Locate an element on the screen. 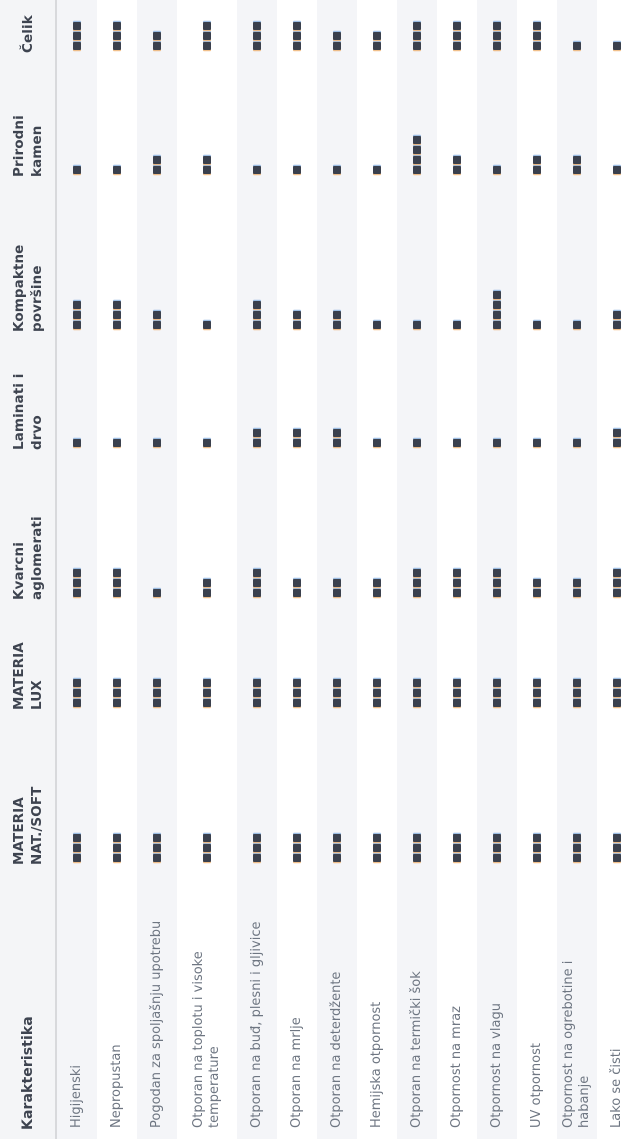 Image resolution: width=636 pixels, height=1139 pixels. table-header-karakteristika: Karakteristika is located at coordinates (28, 1009).